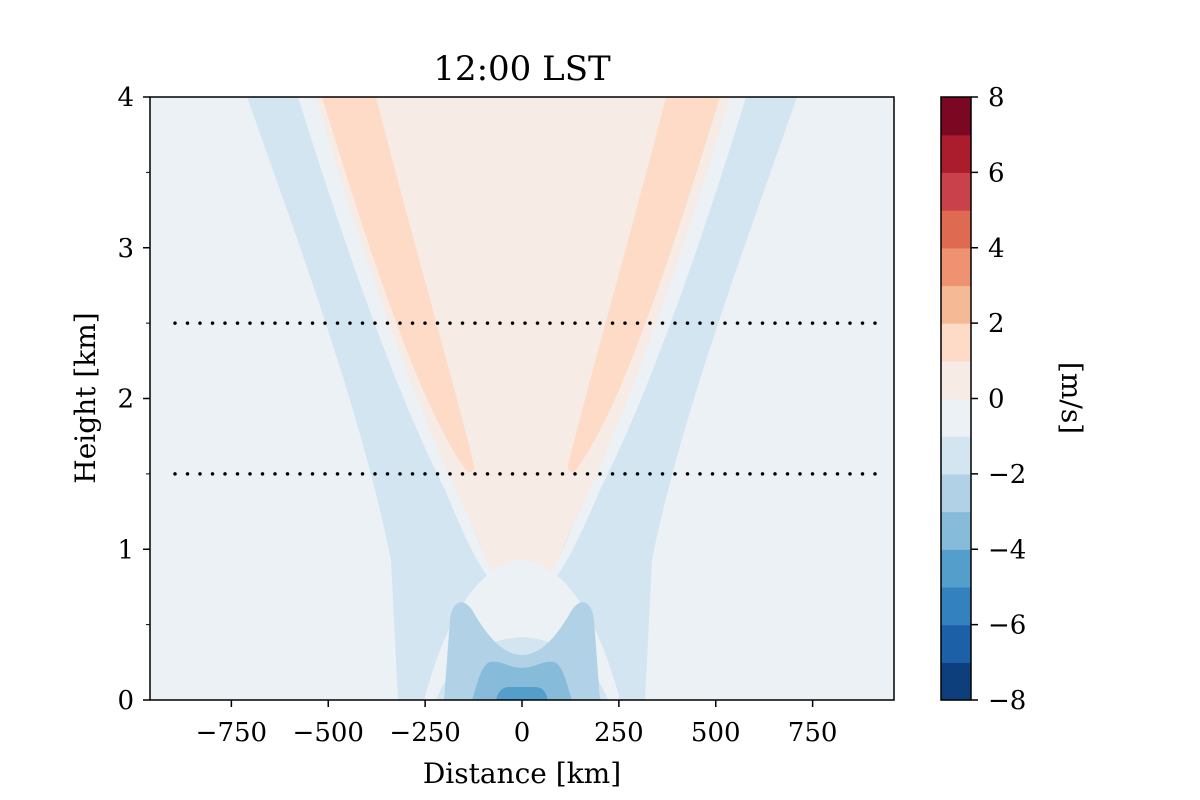  I want to click on colorbar, so click(956, 398).